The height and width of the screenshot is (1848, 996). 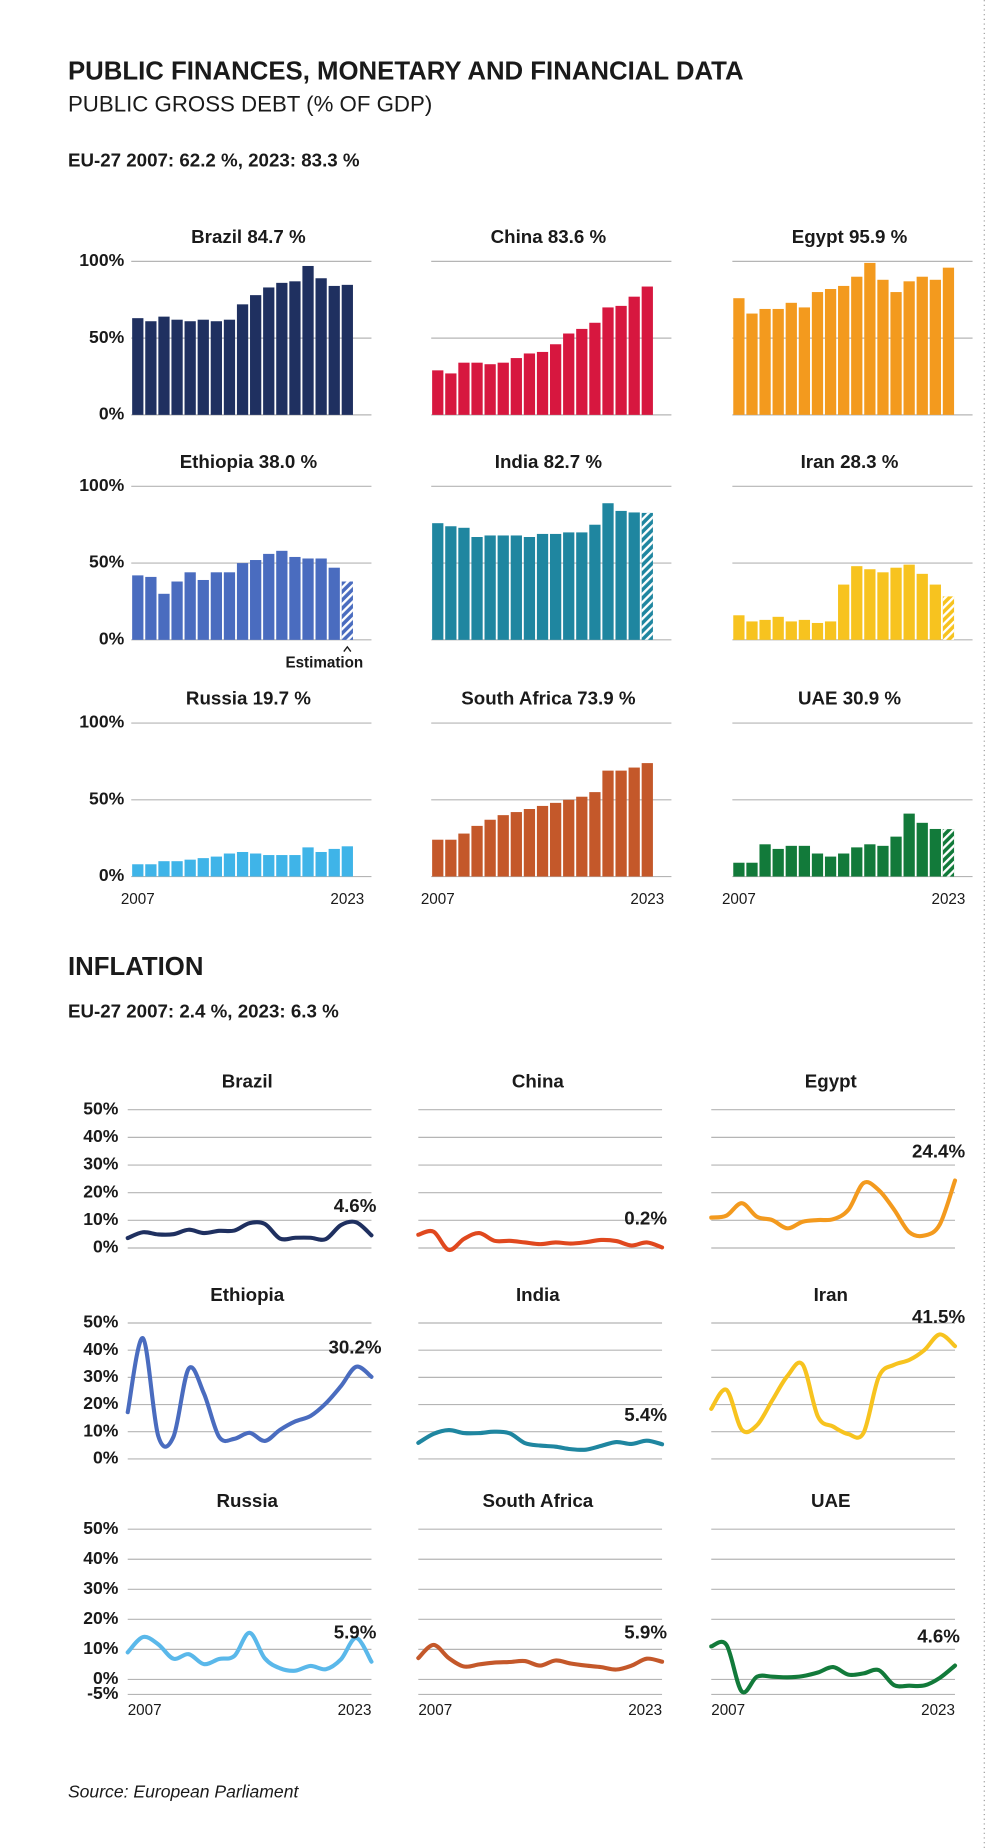 What do you see at coordinates (938, 1150) in the screenshot?
I see `value-label: 24.4%` at bounding box center [938, 1150].